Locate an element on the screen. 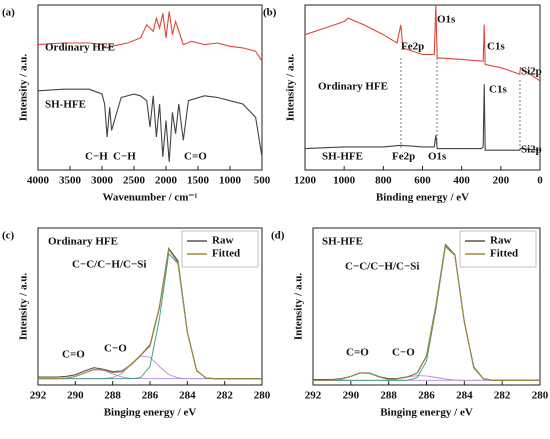 The image size is (550, 439). panel-label: (d) is located at coordinates (278, 236).